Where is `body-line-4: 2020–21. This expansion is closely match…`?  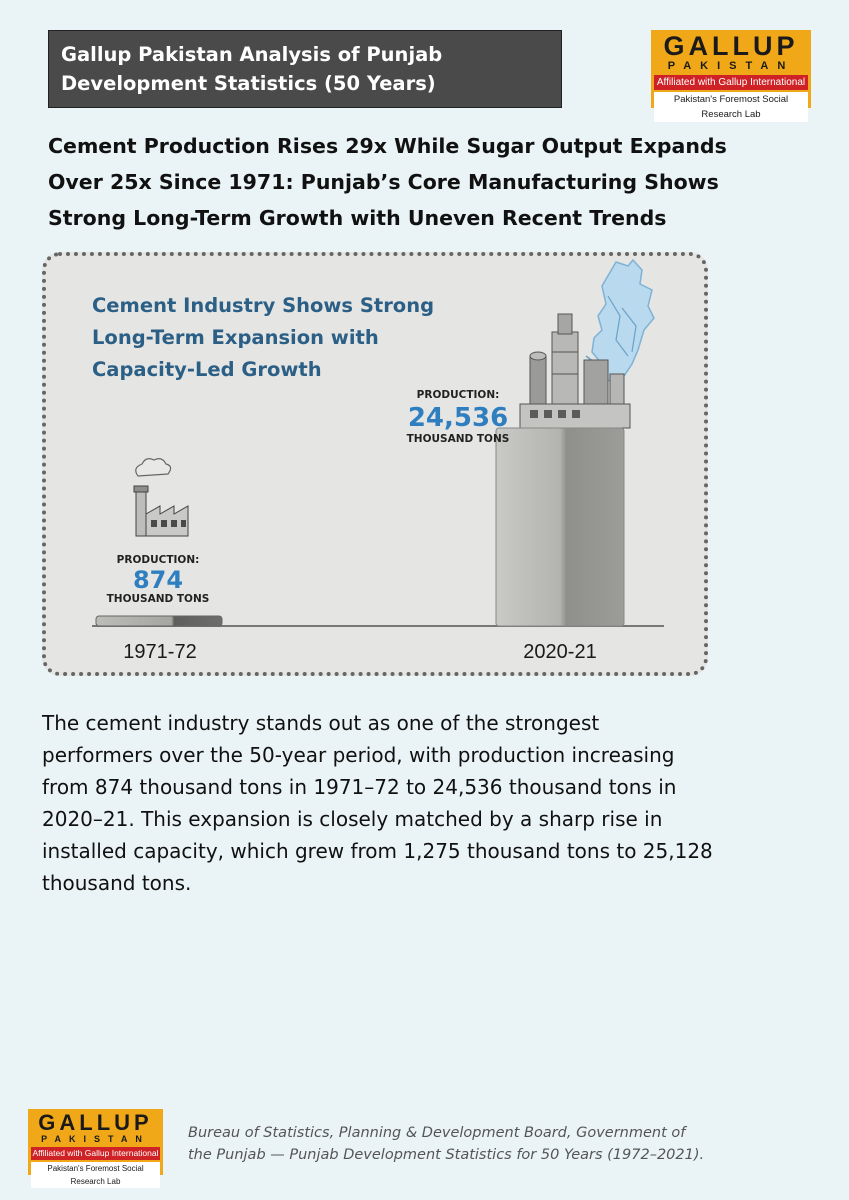 body-line-4: 2020–21. This expansion is closely match… is located at coordinates (352, 819).